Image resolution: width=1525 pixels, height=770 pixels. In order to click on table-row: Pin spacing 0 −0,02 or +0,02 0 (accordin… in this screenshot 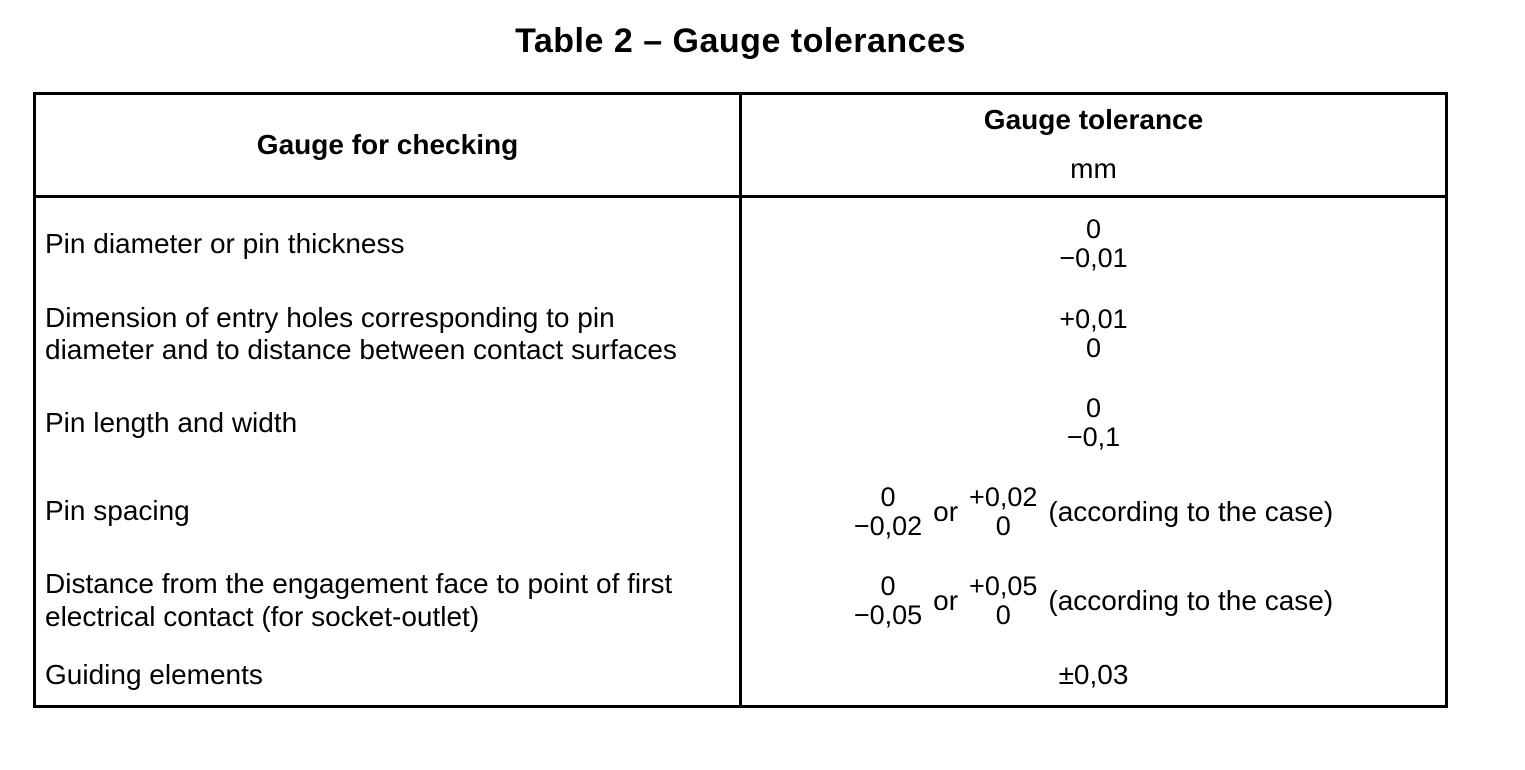, I will do `click(740, 511)`.